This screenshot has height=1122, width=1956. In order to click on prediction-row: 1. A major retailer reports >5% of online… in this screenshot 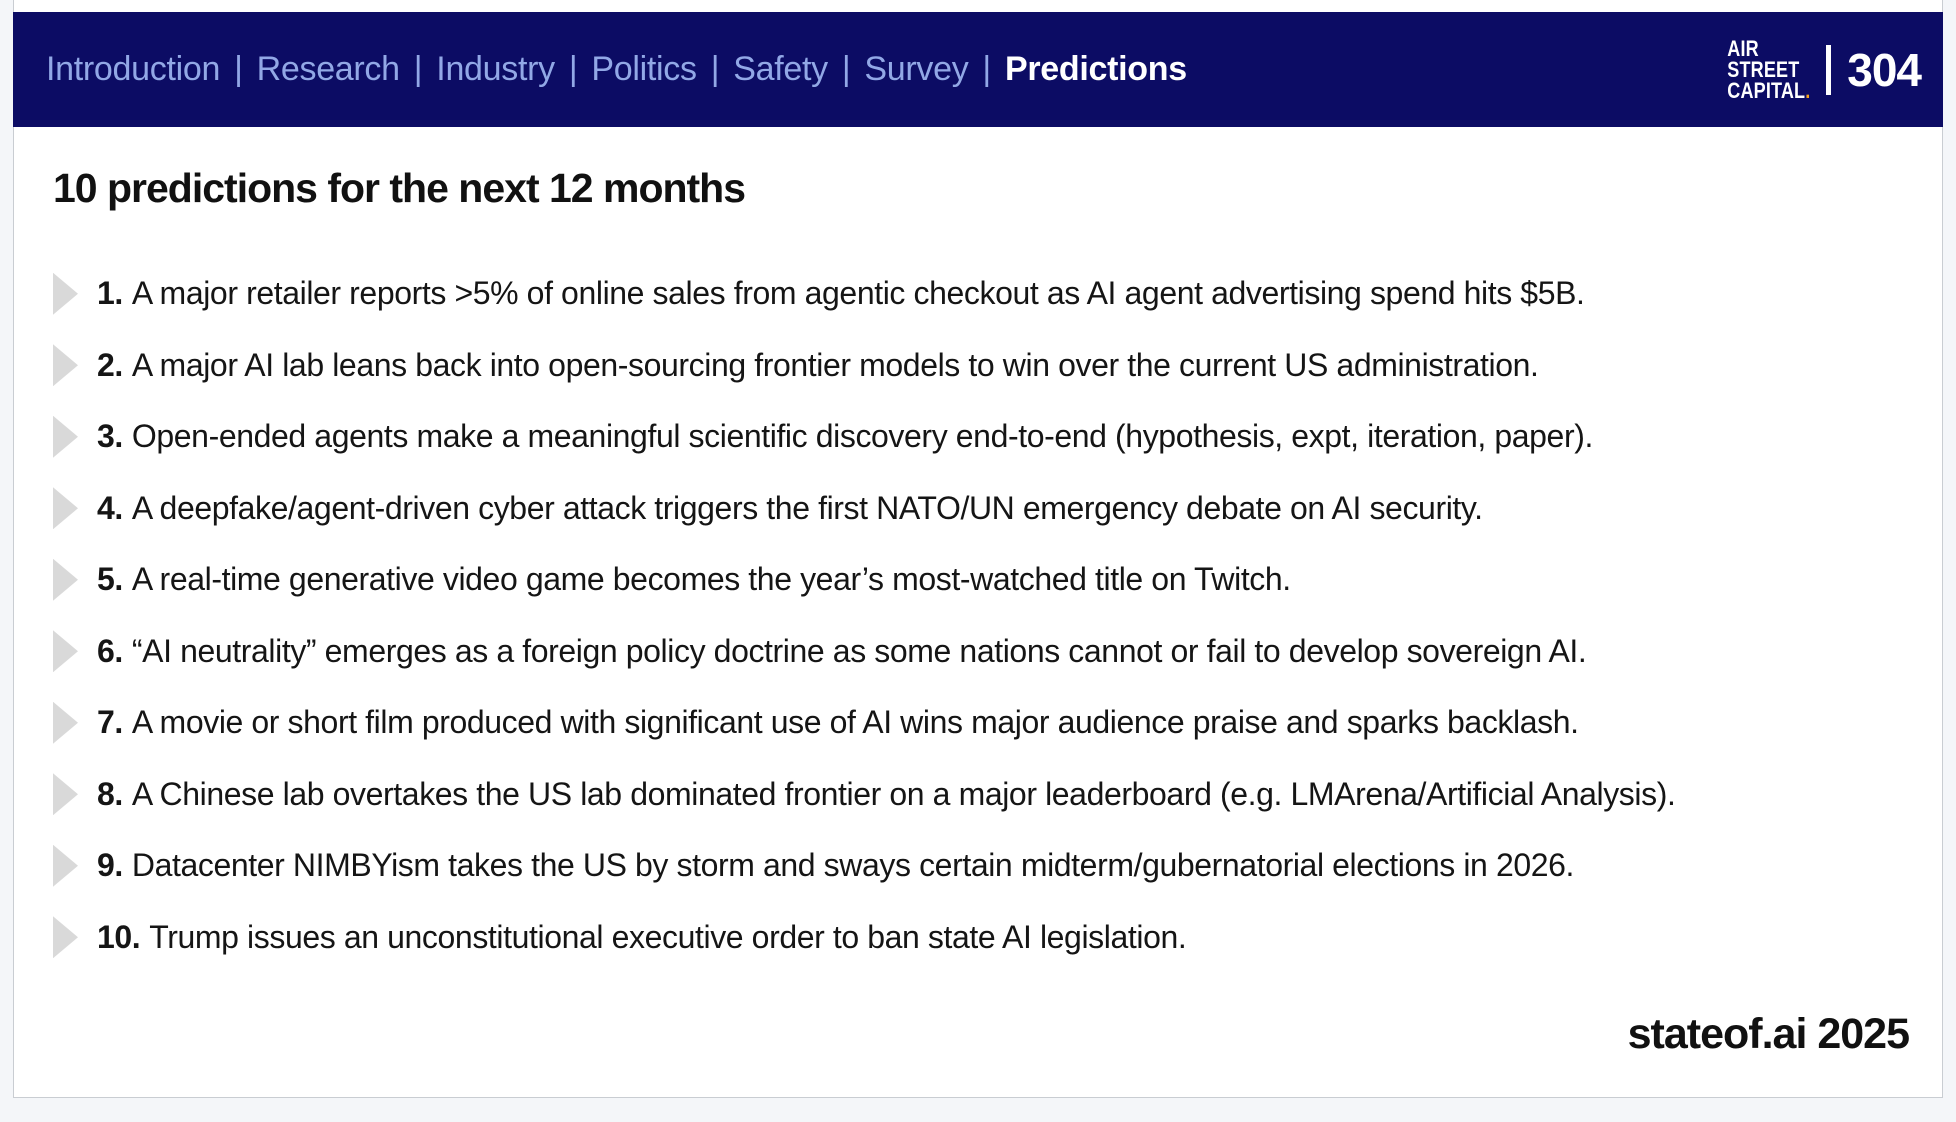, I will do `click(978, 294)`.